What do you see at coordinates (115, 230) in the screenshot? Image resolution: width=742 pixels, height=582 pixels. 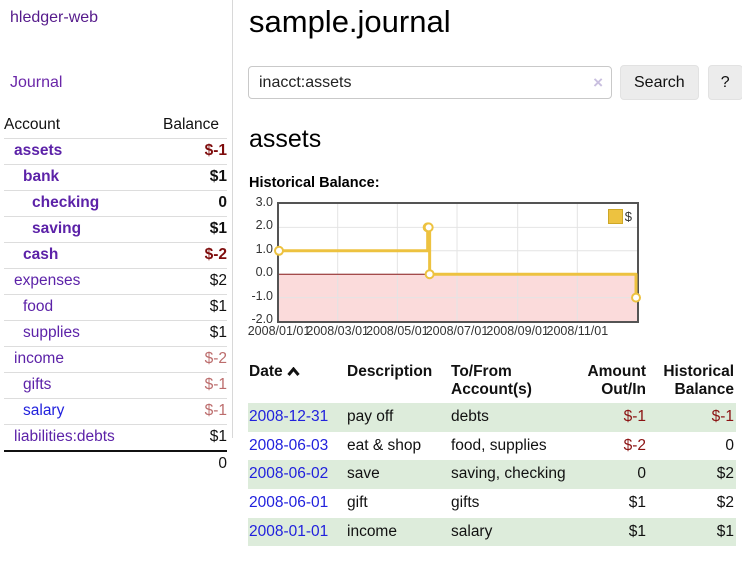 I see `account-row: saving $1` at bounding box center [115, 230].